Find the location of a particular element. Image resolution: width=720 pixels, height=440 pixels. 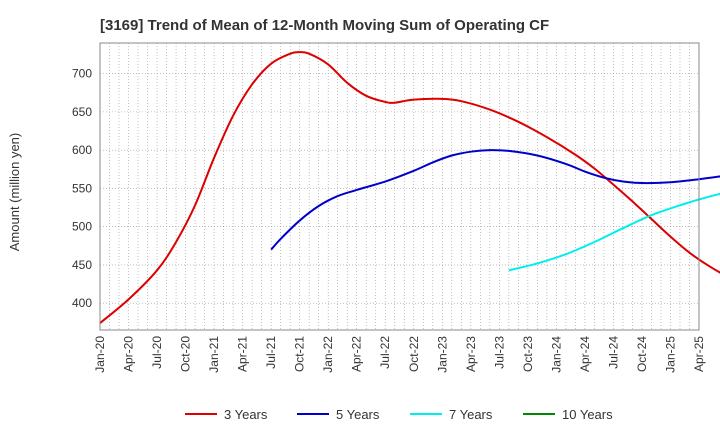

x-tick-label: Jul-22 is located at coordinates (385, 352).